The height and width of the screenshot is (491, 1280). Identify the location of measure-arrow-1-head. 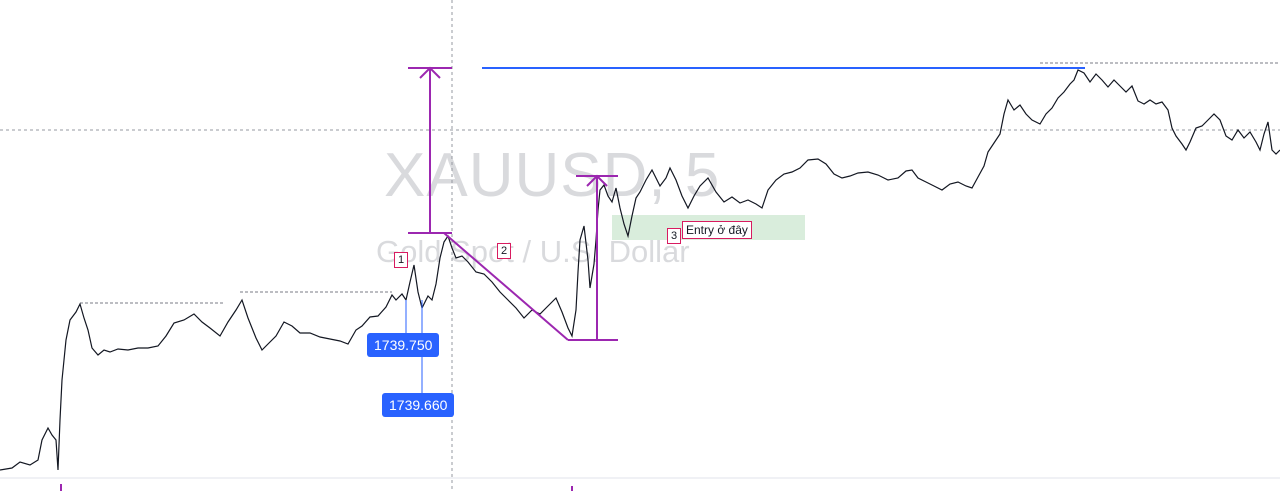
(430, 72).